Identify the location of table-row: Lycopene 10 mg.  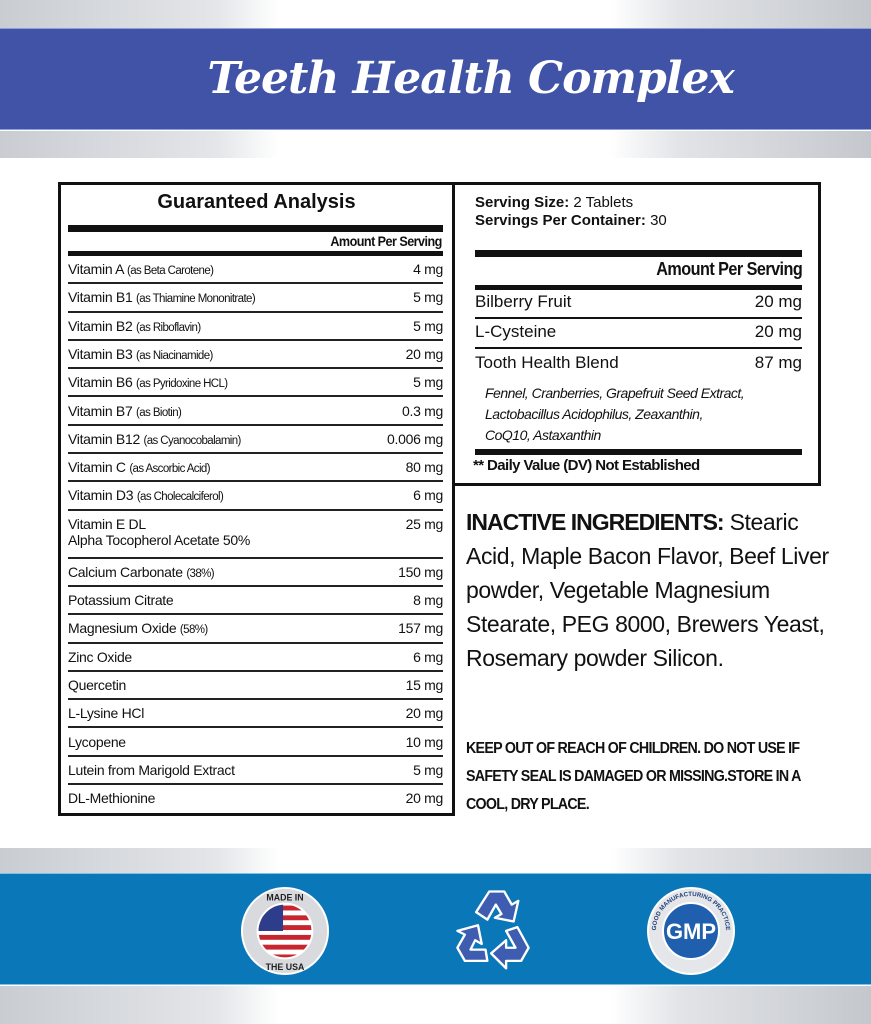
(255, 743).